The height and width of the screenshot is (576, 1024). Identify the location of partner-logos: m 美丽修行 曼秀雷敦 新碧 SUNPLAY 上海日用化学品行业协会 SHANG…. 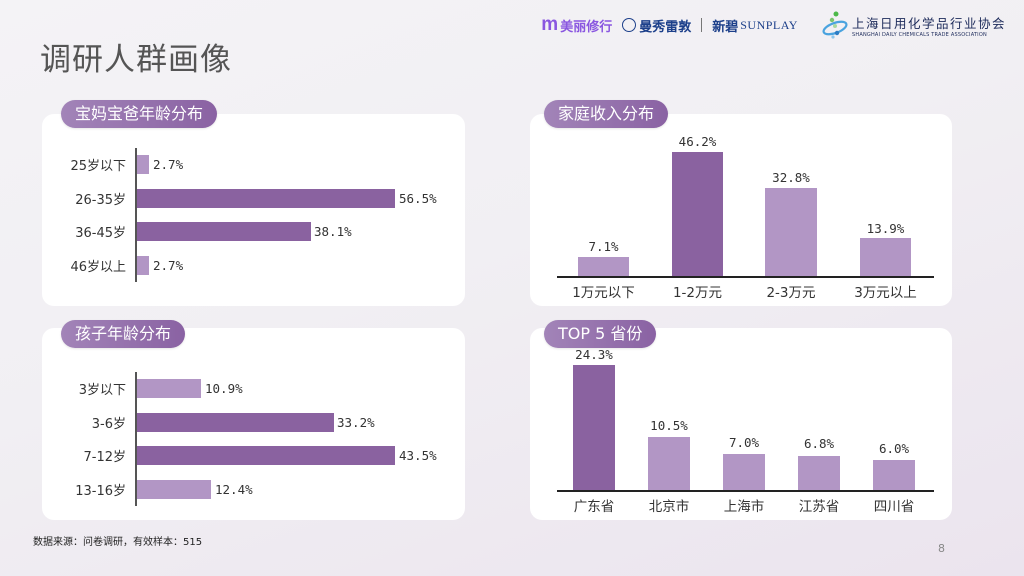
(773, 25).